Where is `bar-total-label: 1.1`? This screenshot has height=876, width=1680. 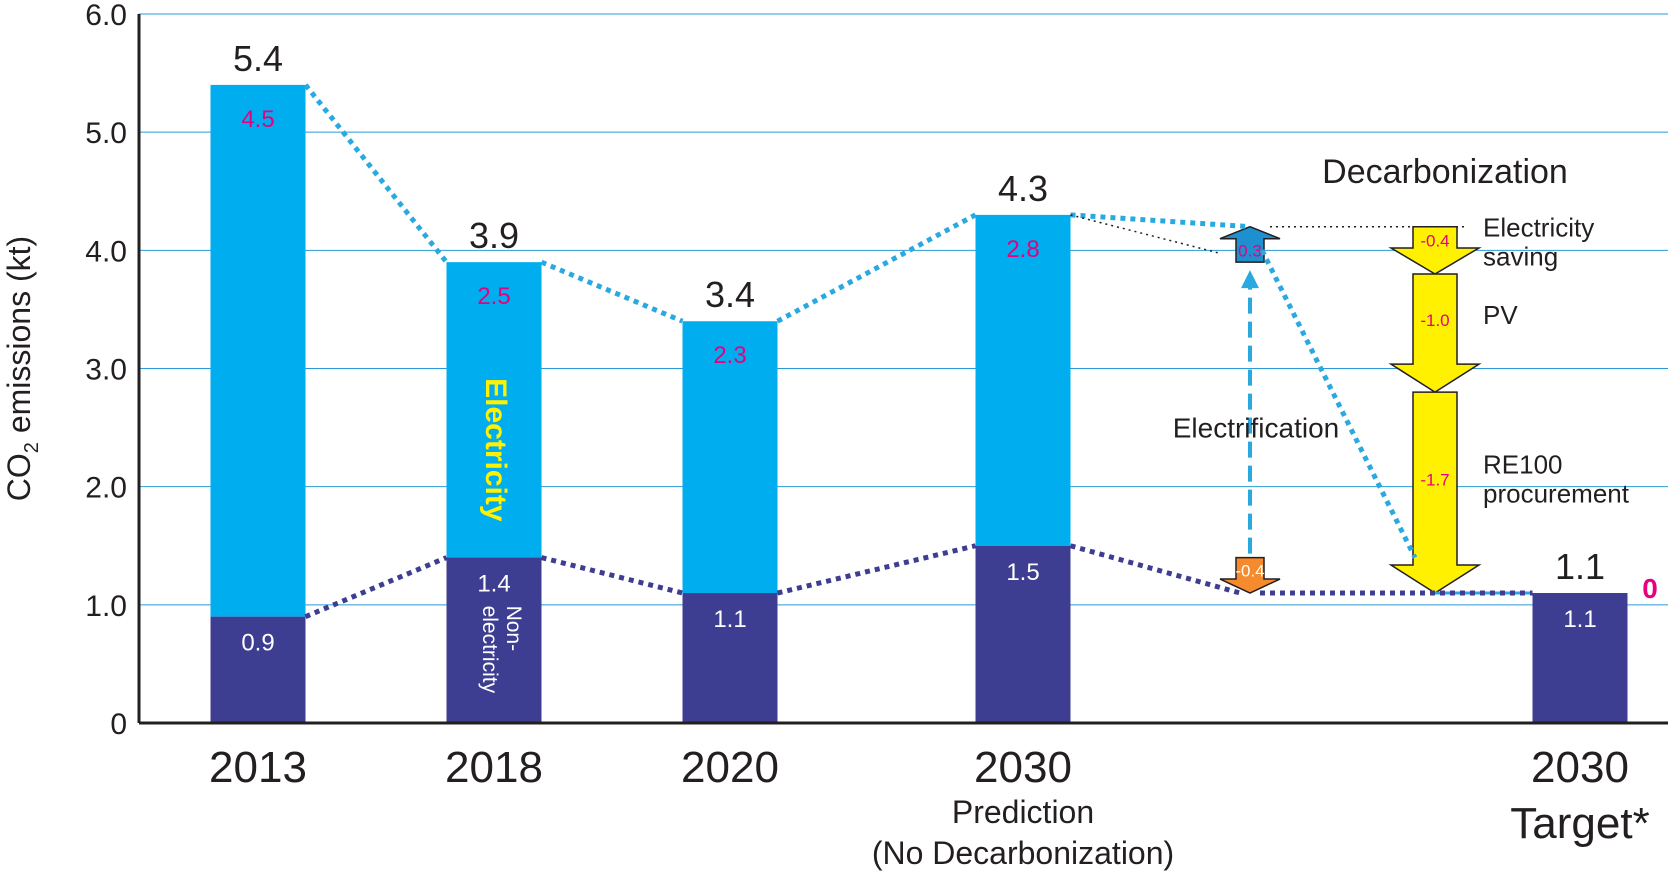
bar-total-label: 1.1 is located at coordinates (1580, 566).